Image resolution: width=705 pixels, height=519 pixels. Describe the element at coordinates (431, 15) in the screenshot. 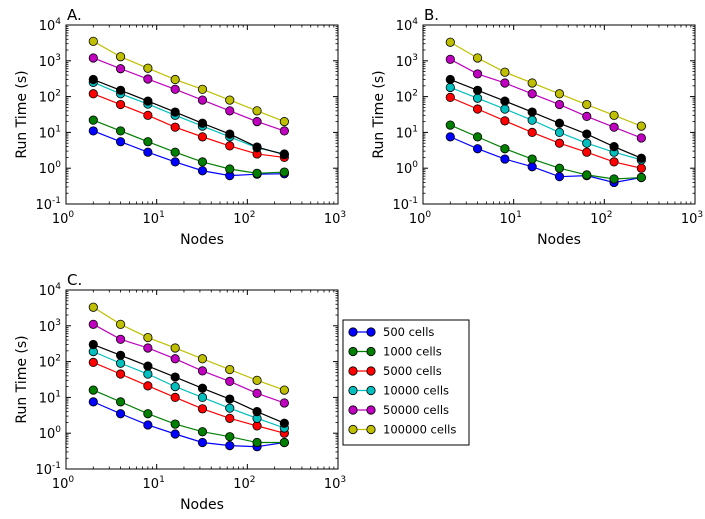

I see `panel-label: B.` at that location.